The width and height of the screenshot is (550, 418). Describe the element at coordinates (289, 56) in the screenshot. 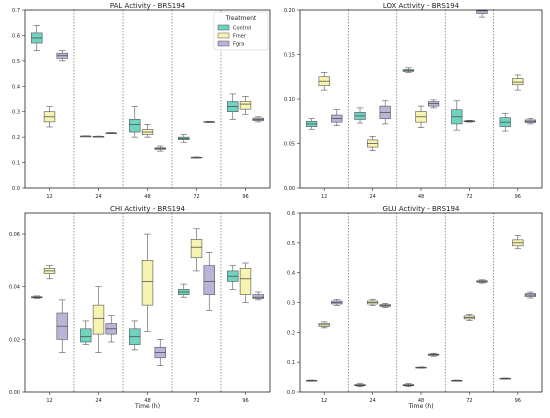

I see `y-tick-label: 0.15` at that location.